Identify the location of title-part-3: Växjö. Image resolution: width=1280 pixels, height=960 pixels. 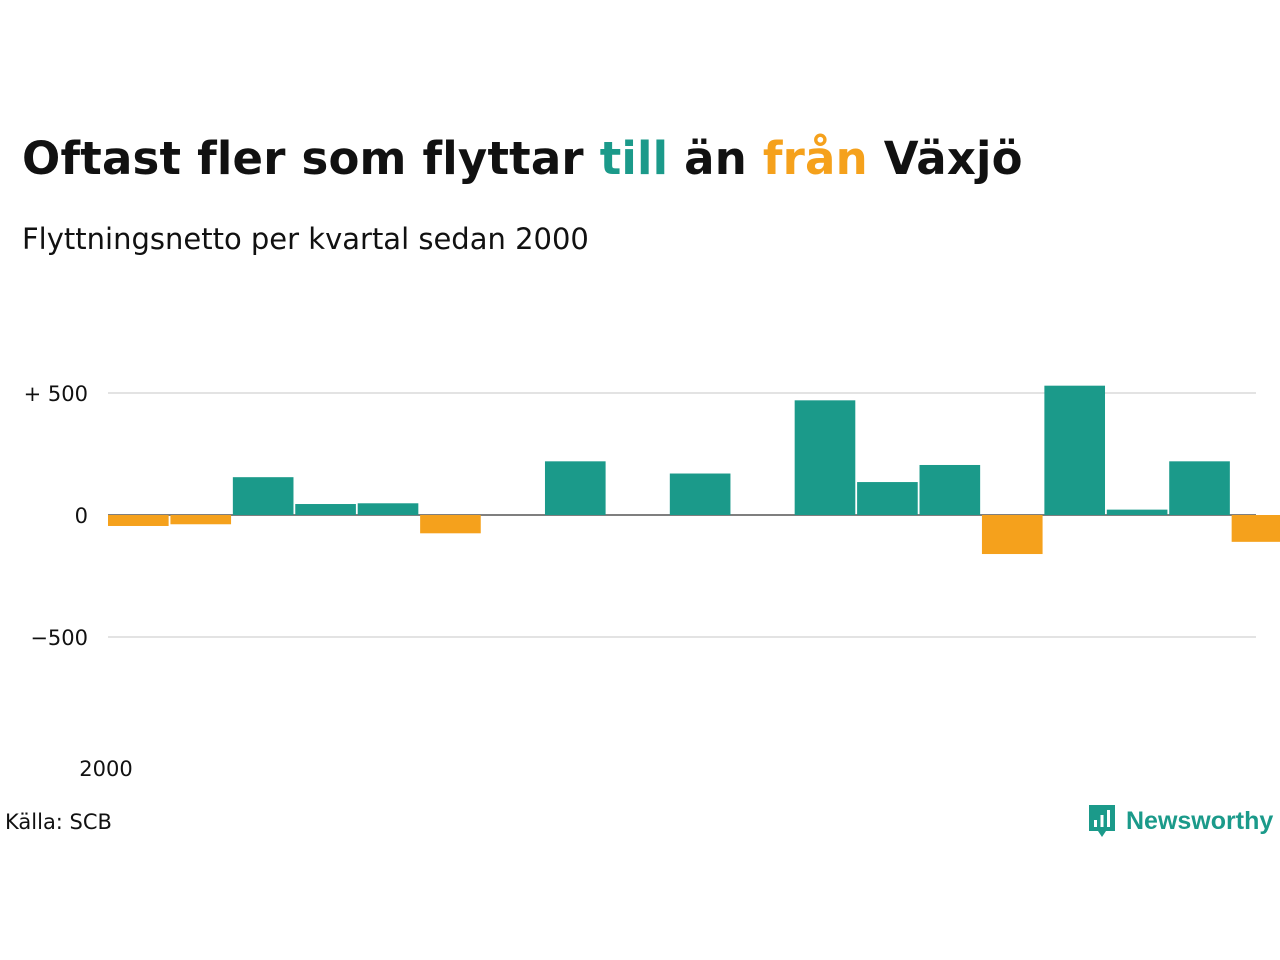
(945, 158).